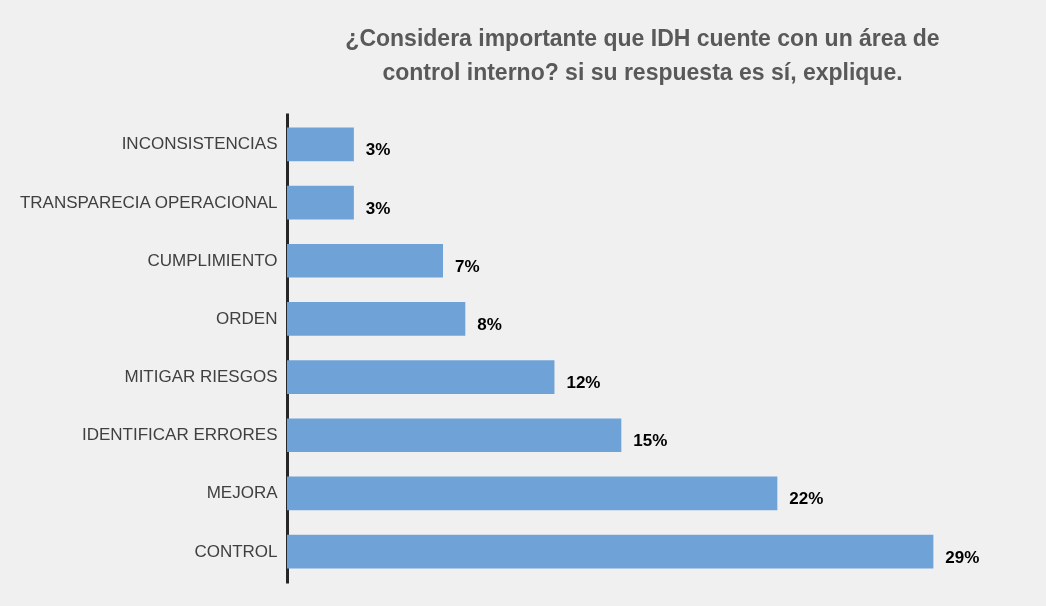  Describe the element at coordinates (179, 435) in the screenshot. I see `y-tick-label: IDENTIFICAR ERRORES` at that location.